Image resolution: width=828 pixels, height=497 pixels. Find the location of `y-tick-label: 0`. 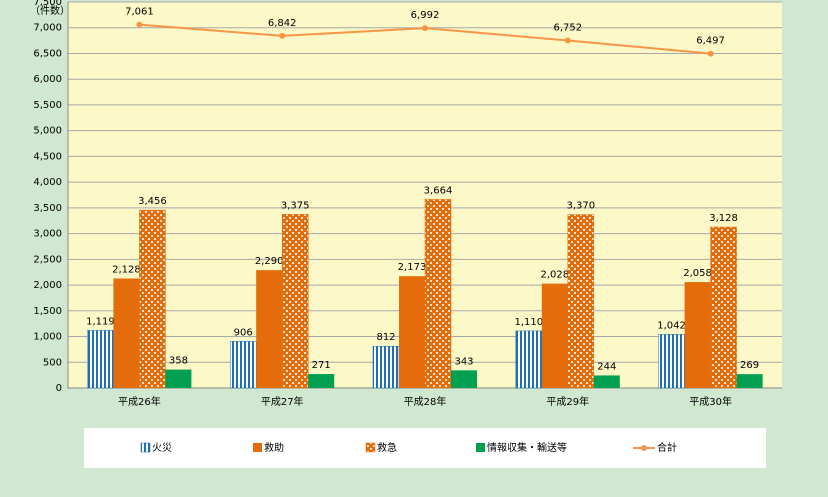

y-tick-label: 0 is located at coordinates (59, 388).